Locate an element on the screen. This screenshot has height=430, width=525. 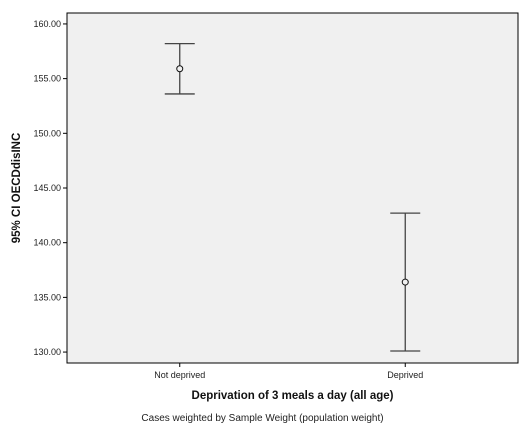
error-bar-not-deprived is located at coordinates (179, 68).